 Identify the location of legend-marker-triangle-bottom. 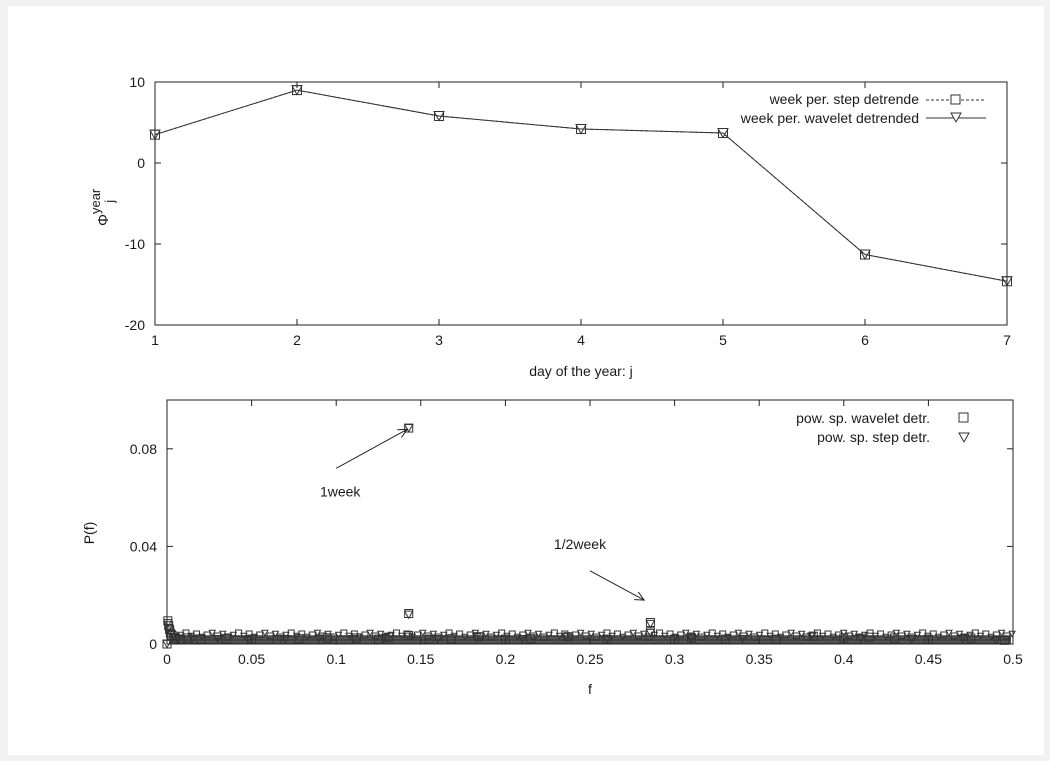
(964, 438).